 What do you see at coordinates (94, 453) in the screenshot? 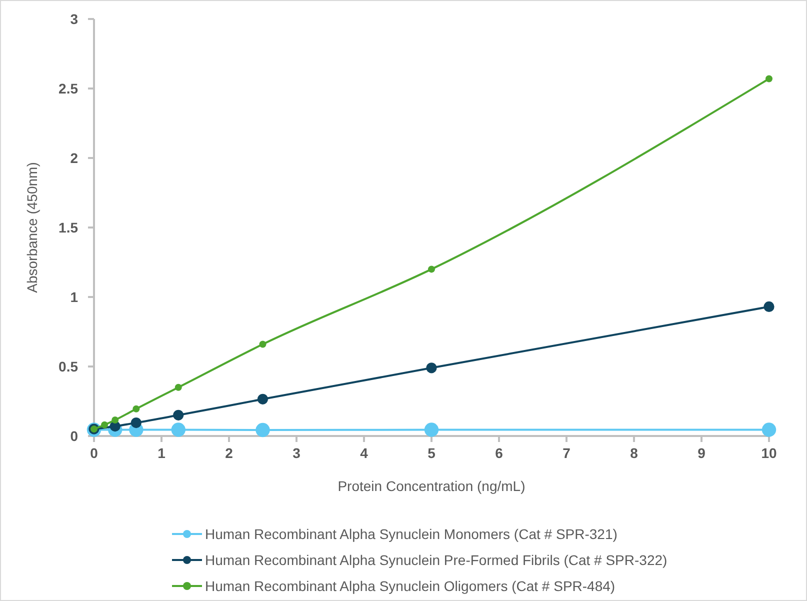
I see `x-tick-label: 0` at bounding box center [94, 453].